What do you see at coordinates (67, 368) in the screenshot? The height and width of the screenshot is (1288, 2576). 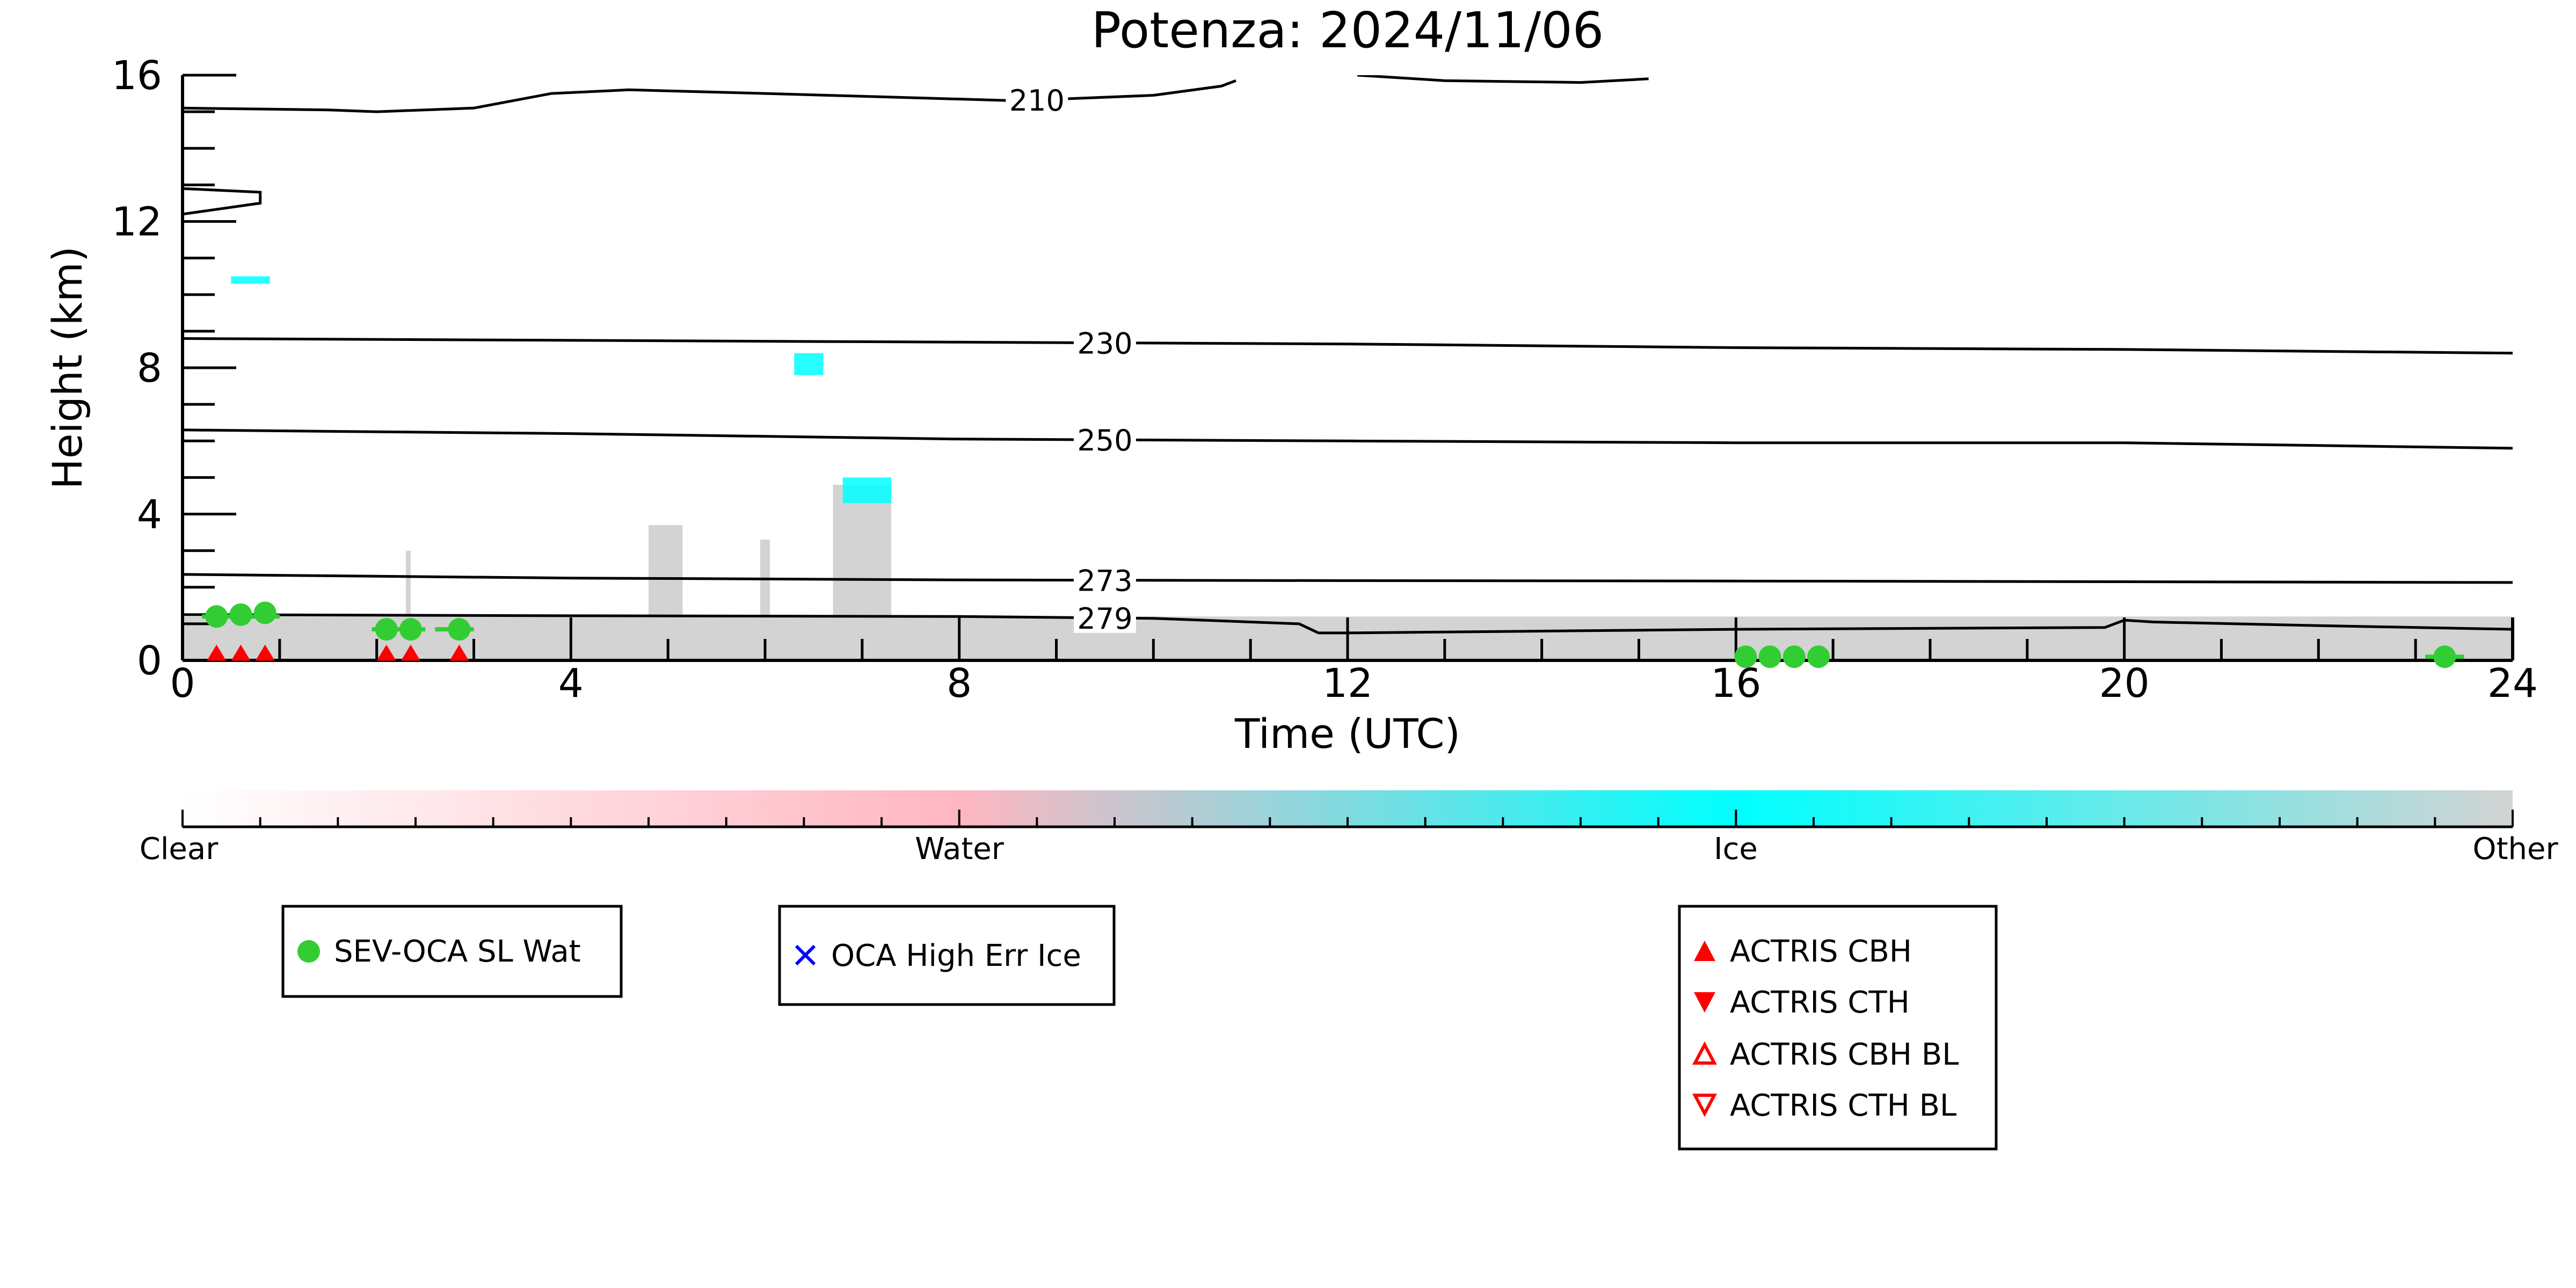 I see `y-axis-label: Height (km)` at bounding box center [67, 368].